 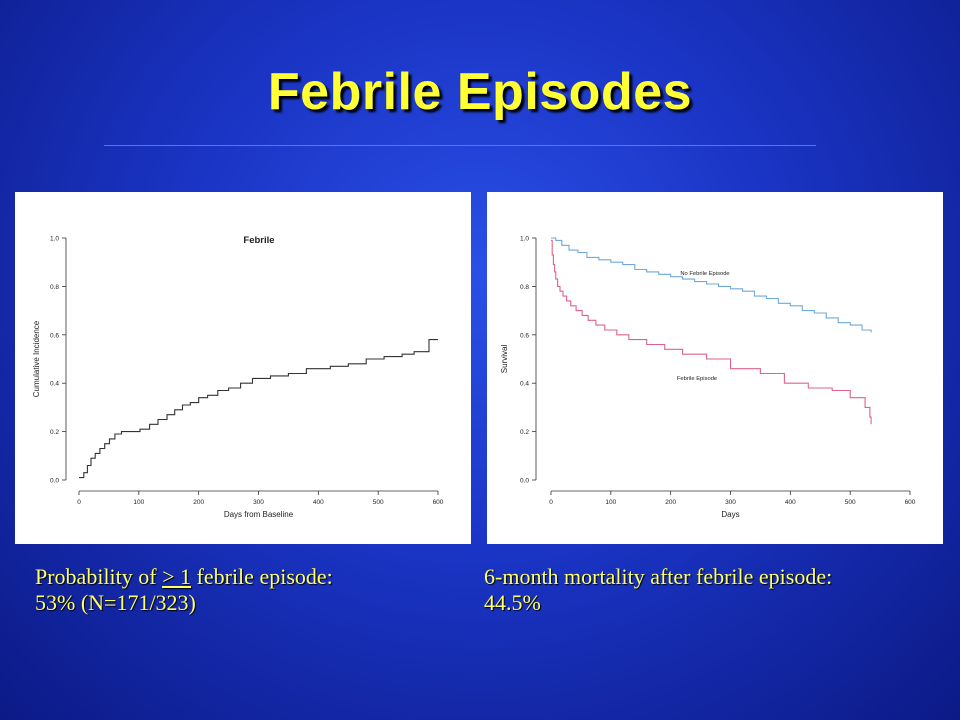 I want to click on title-underline, so click(x=460, y=145).